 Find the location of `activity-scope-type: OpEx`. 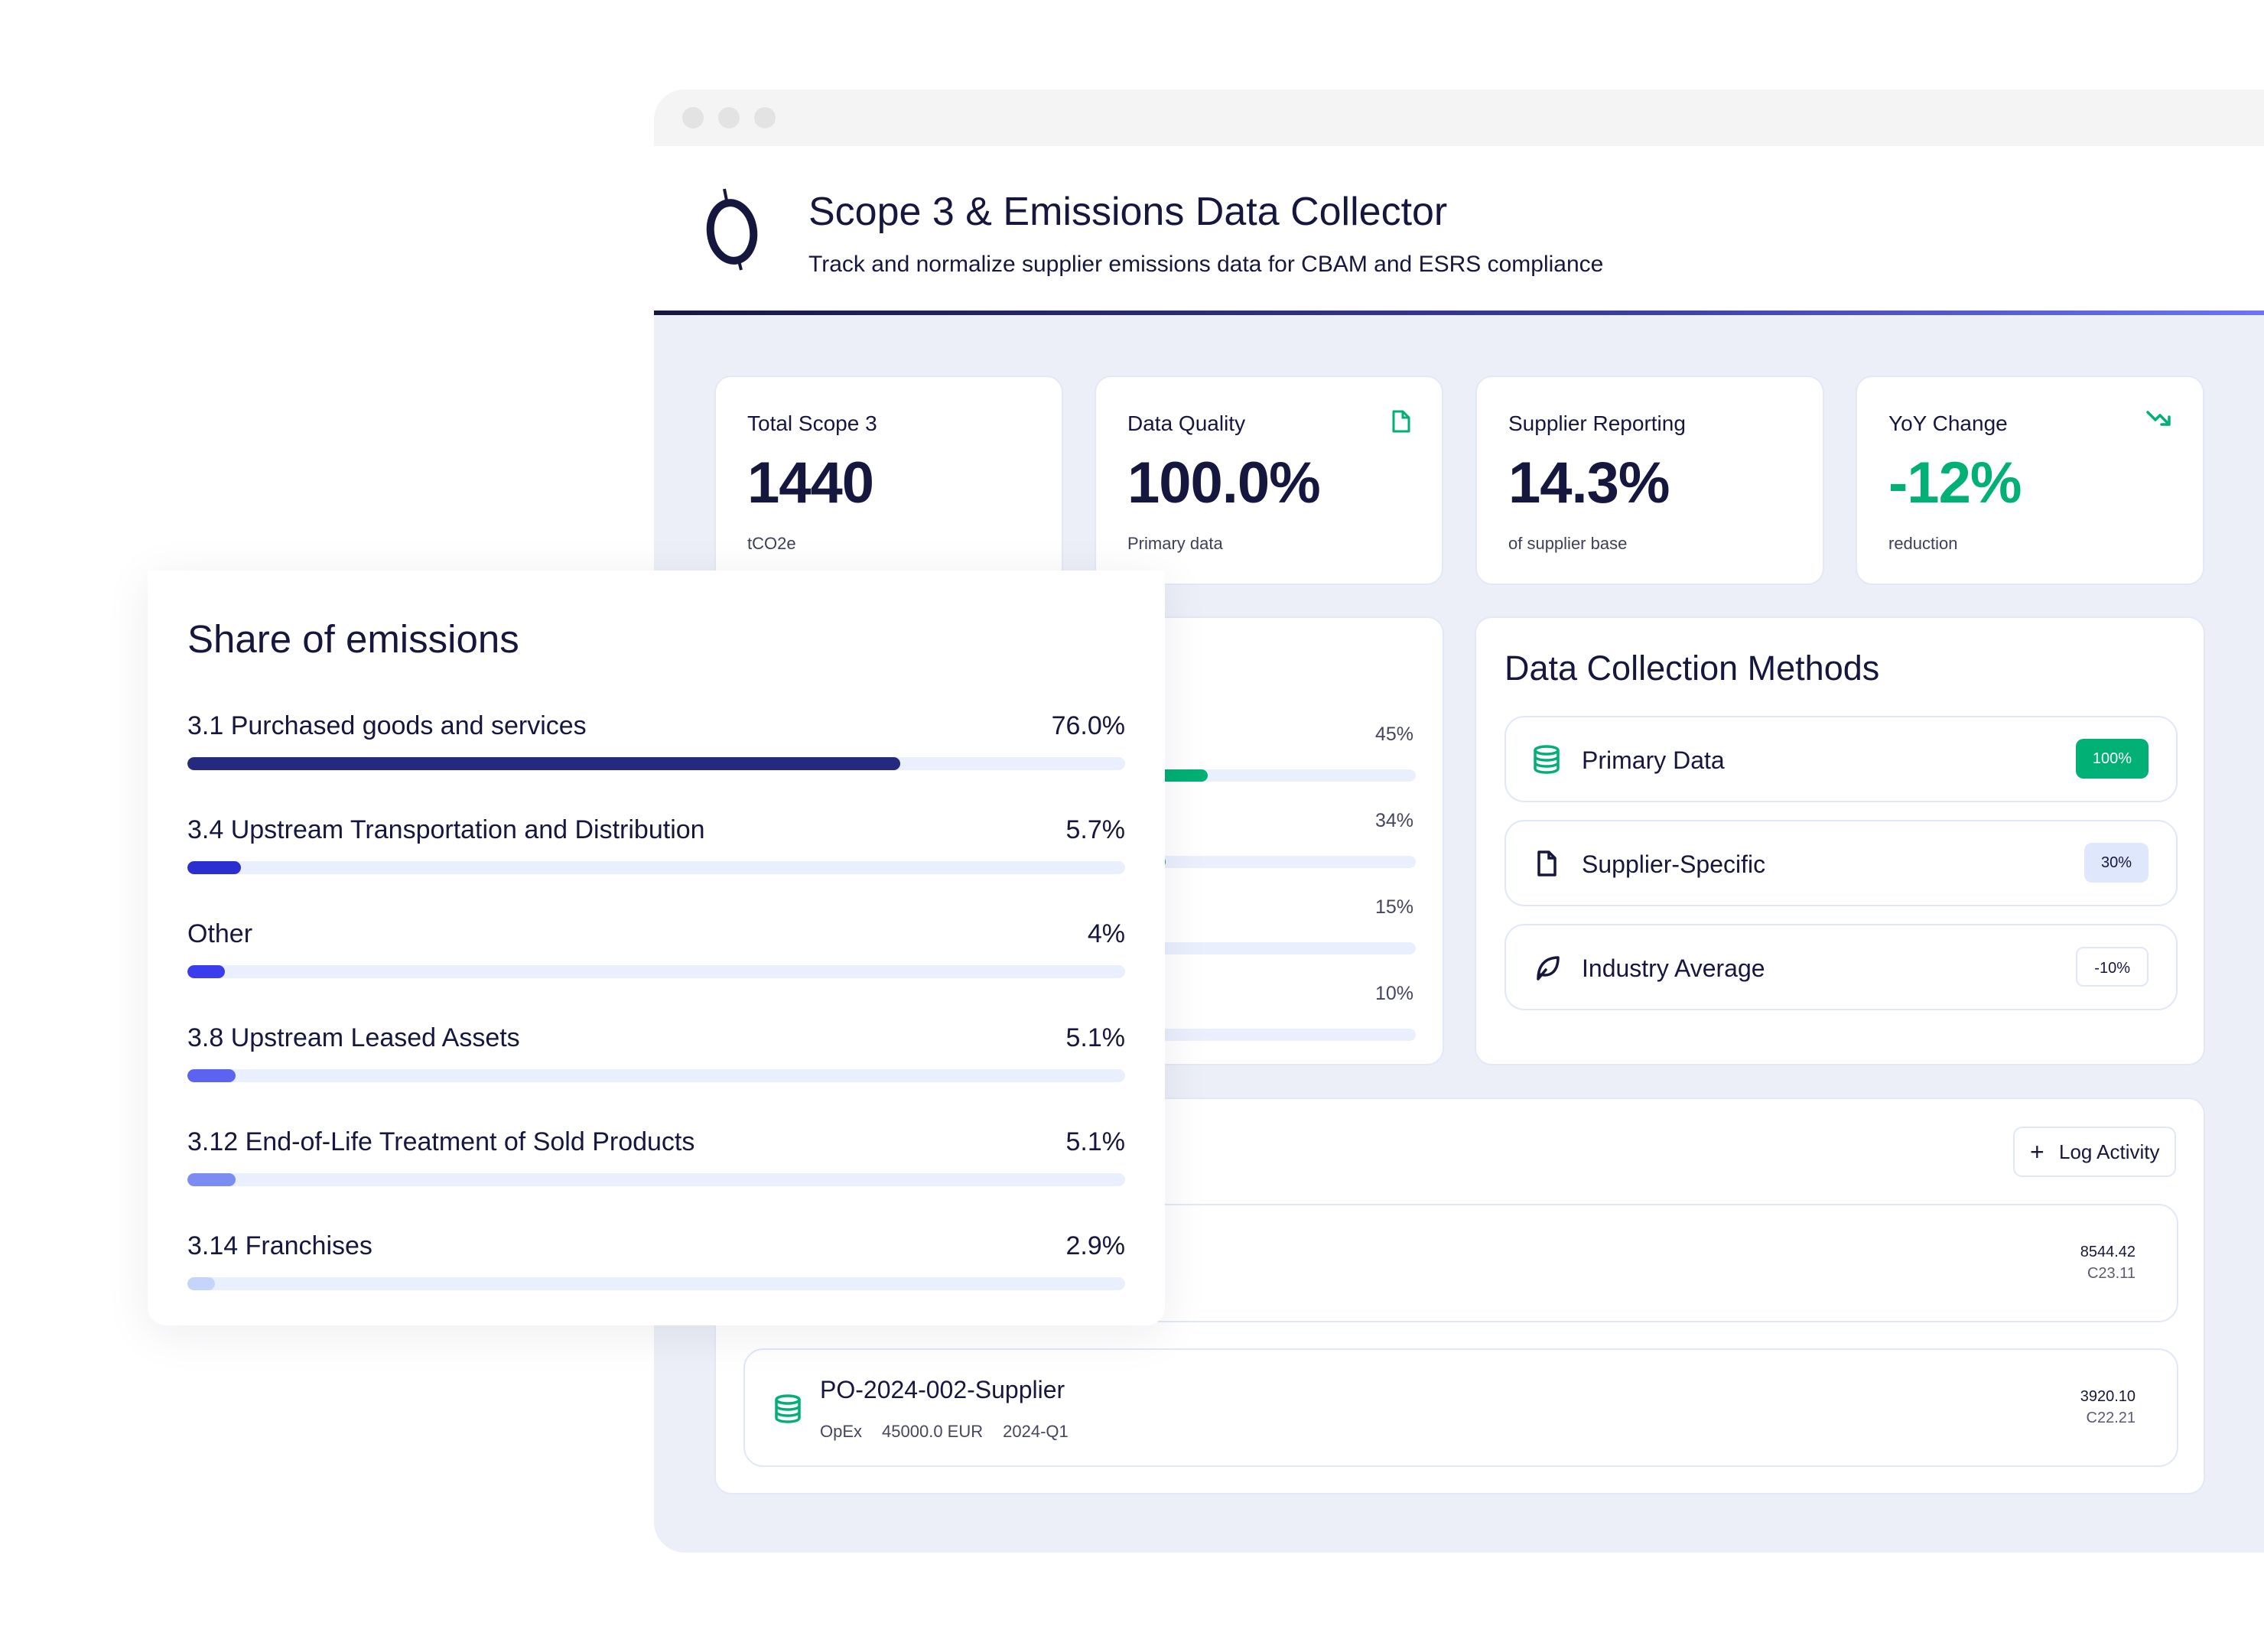

activity-scope-type: OpEx is located at coordinates (841, 1432).